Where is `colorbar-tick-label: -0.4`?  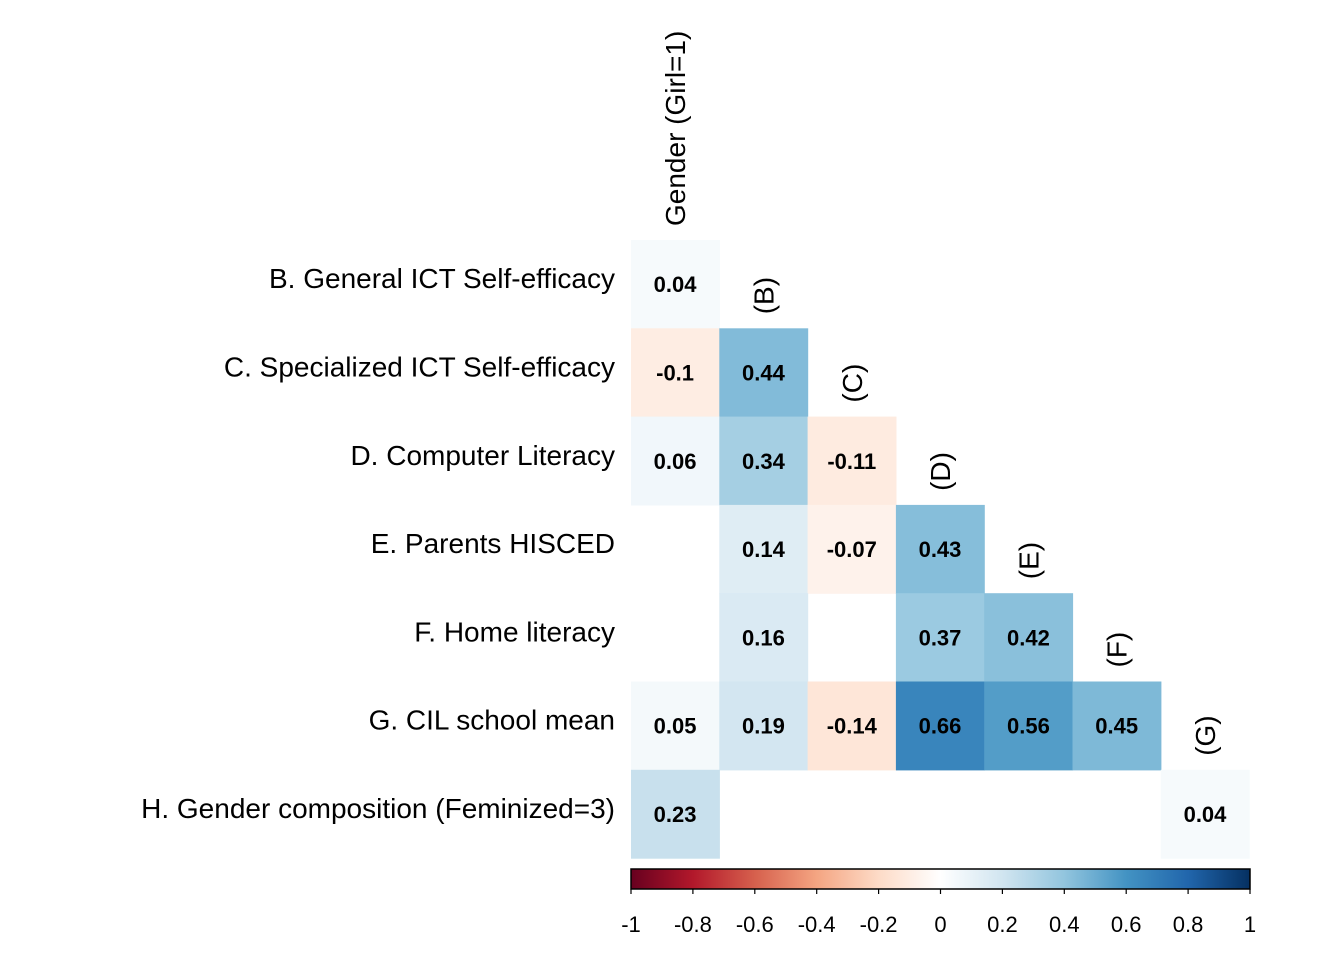 colorbar-tick-label: -0.4 is located at coordinates (817, 924).